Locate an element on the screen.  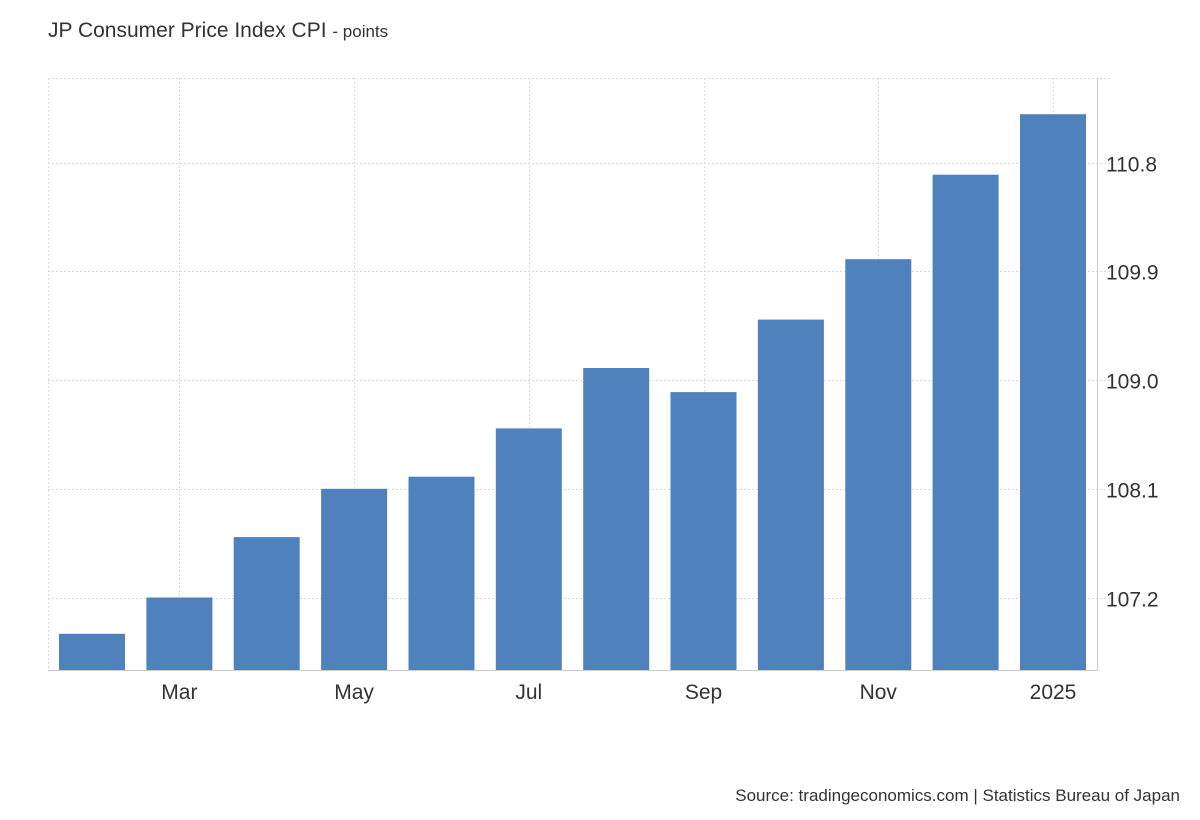
x-tick-label: May is located at coordinates (354, 692).